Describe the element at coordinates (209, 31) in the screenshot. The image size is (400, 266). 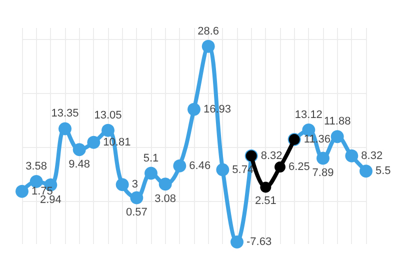
I see `data-label: 28.6` at that location.